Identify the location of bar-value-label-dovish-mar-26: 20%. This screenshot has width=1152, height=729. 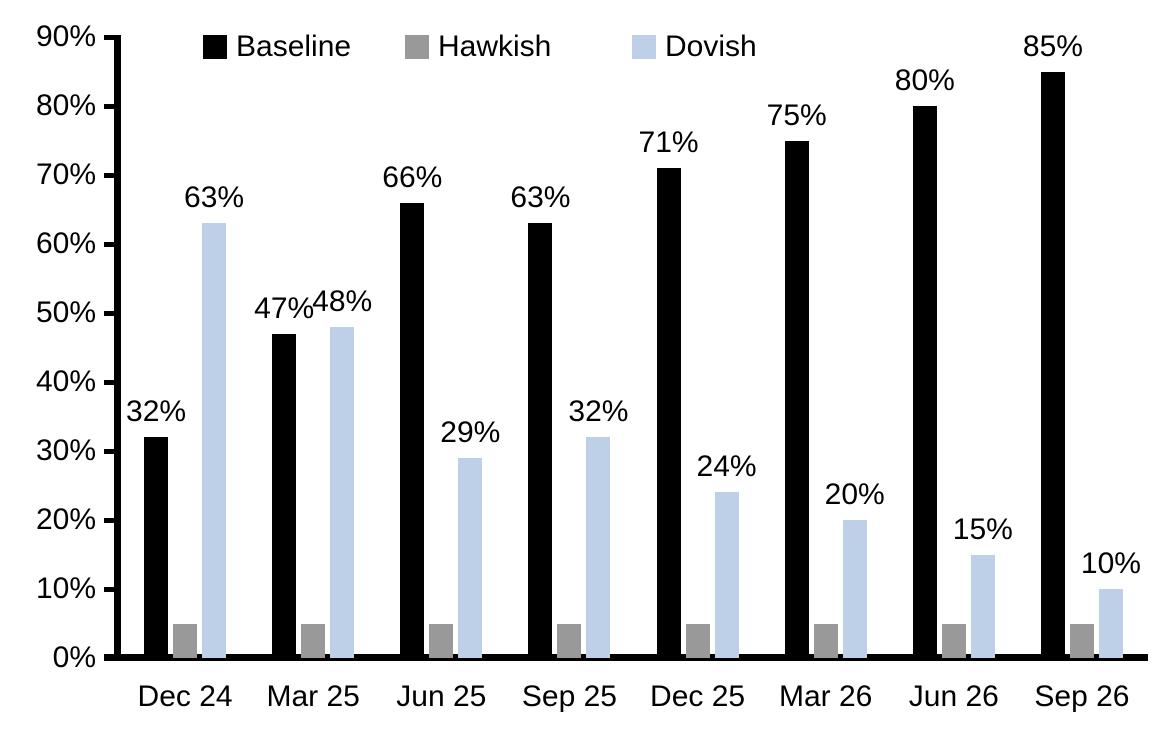
(854, 494).